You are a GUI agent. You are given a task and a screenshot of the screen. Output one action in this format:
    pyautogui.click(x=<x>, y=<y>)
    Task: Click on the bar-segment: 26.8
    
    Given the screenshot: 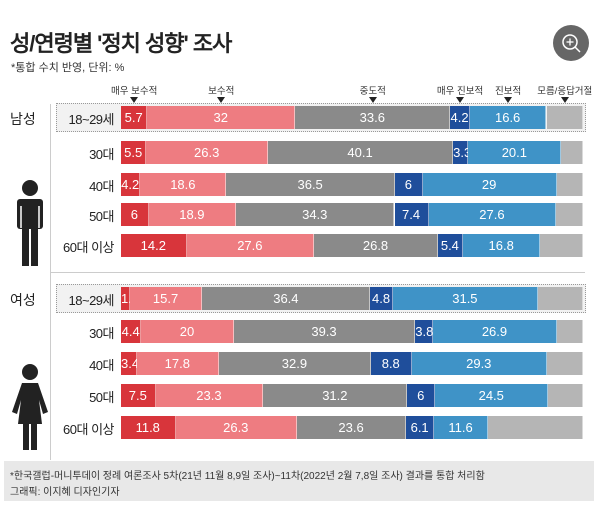 What is the action you would take?
    pyautogui.click(x=376, y=245)
    